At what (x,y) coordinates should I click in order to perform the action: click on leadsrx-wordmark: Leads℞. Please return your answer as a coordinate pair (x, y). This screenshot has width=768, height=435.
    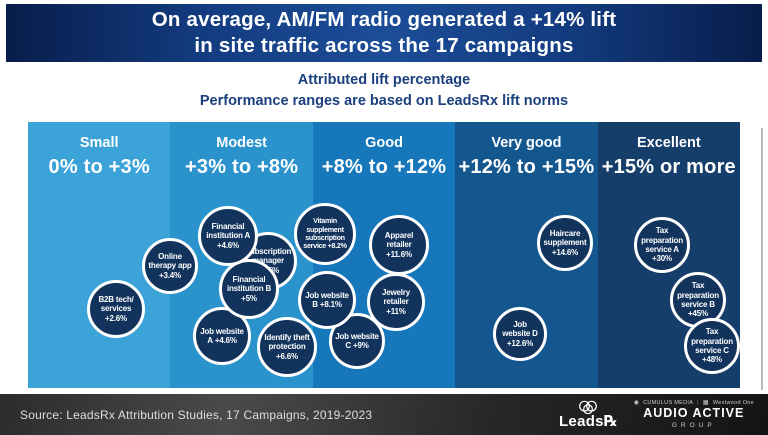
    Looking at the image, I should click on (588, 421).